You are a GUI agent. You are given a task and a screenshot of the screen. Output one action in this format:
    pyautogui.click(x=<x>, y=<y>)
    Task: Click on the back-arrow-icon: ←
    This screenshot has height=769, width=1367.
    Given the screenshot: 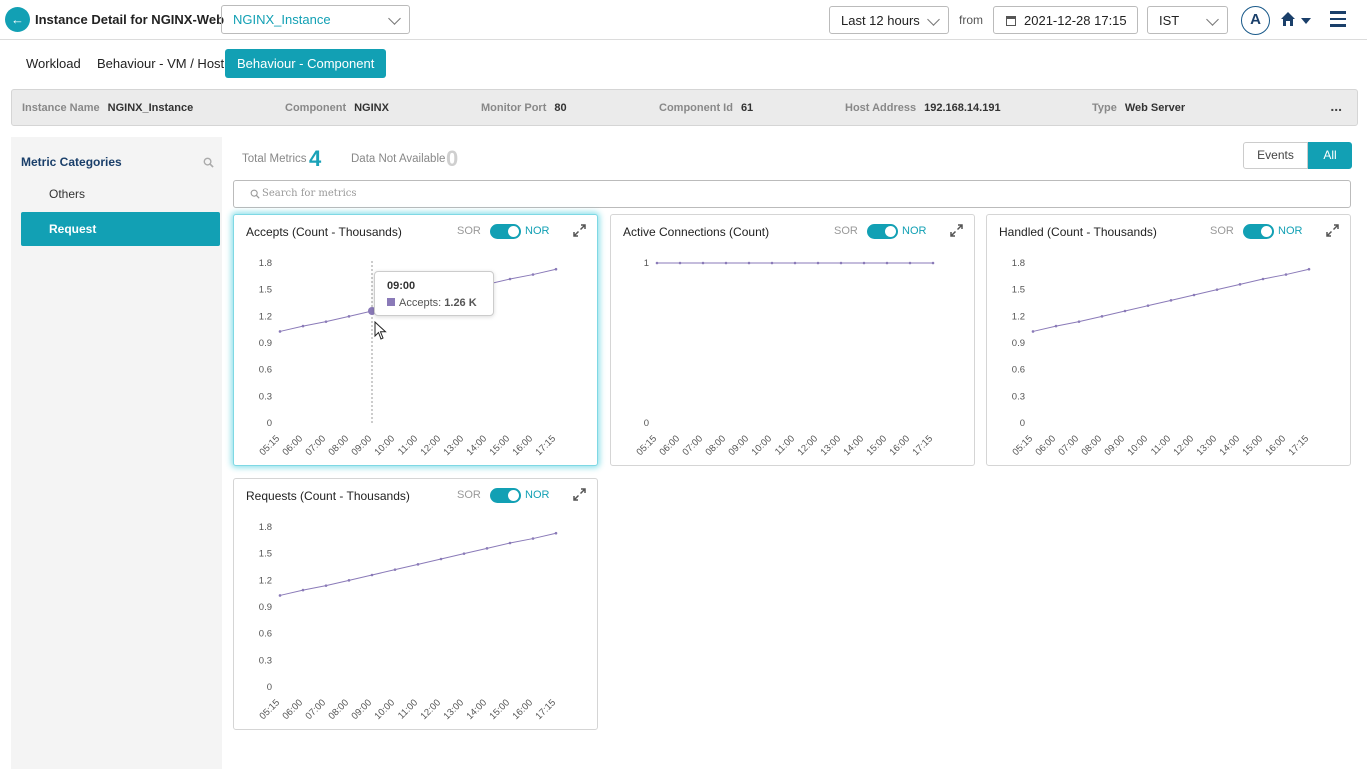 What is the action you would take?
    pyautogui.click(x=17, y=19)
    